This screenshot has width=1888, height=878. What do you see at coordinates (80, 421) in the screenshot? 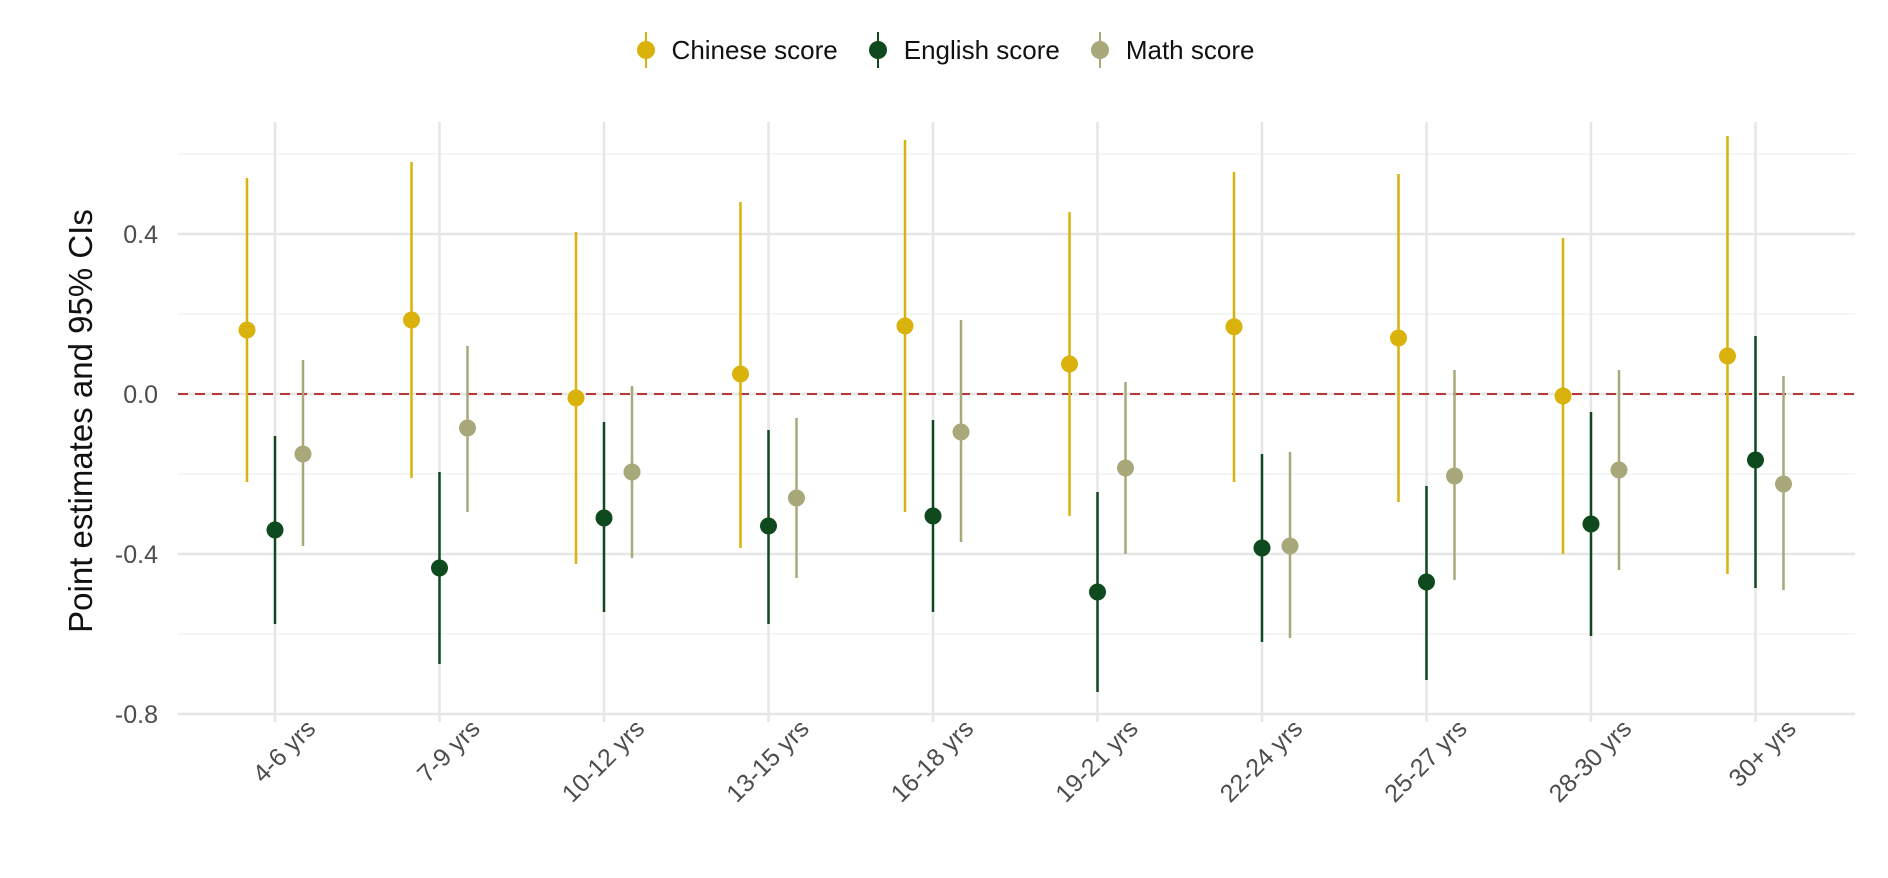
I see `y-axis-title: Point estimates and 95% CIs` at bounding box center [80, 421].